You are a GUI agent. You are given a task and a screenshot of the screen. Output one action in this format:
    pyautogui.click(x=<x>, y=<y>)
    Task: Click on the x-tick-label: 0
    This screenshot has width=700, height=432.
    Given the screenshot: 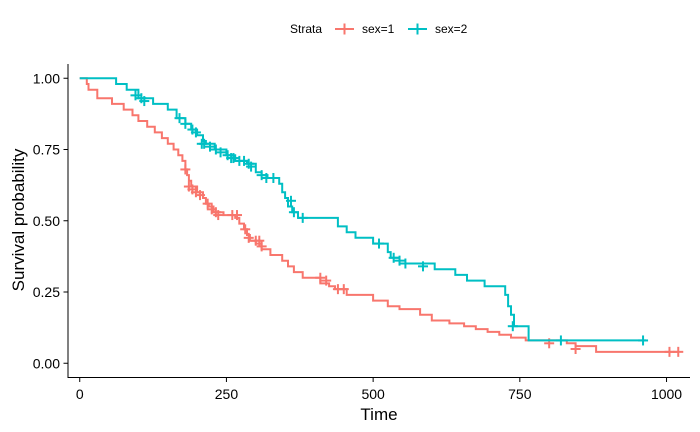 What is the action you would take?
    pyautogui.click(x=80, y=394)
    